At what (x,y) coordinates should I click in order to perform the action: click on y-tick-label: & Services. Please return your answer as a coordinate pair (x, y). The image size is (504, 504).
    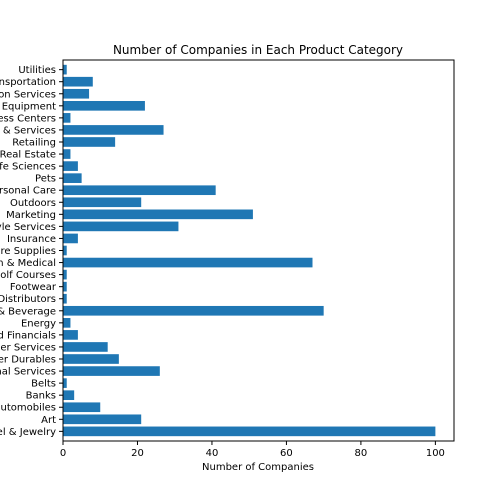
    Looking at the image, I should click on (29, 130).